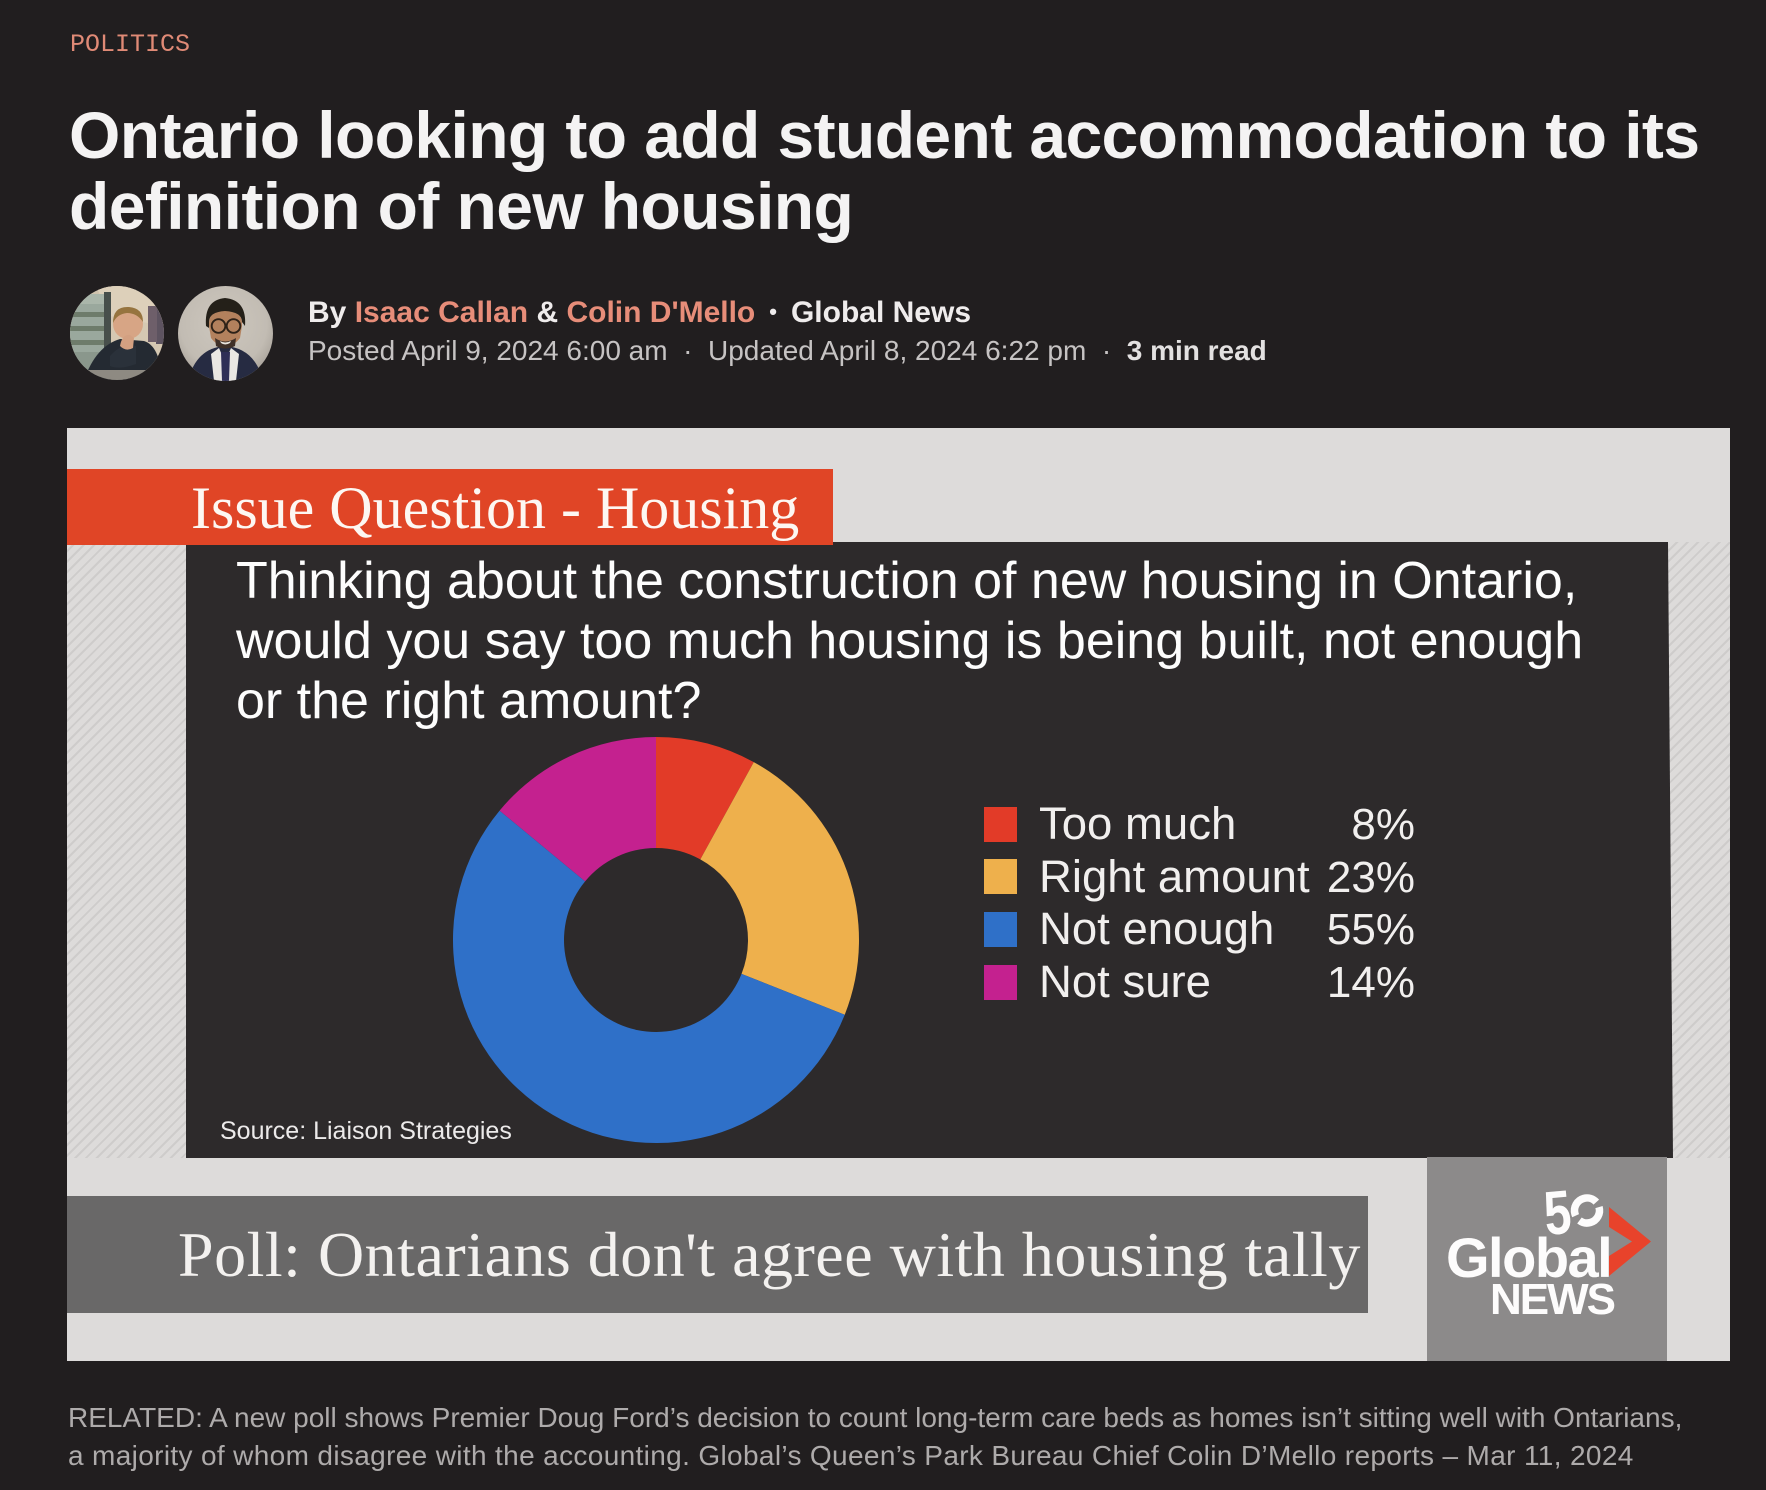 Image resolution: width=1766 pixels, height=1490 pixels. I want to click on svg-text: Global, so click(1528, 1257).